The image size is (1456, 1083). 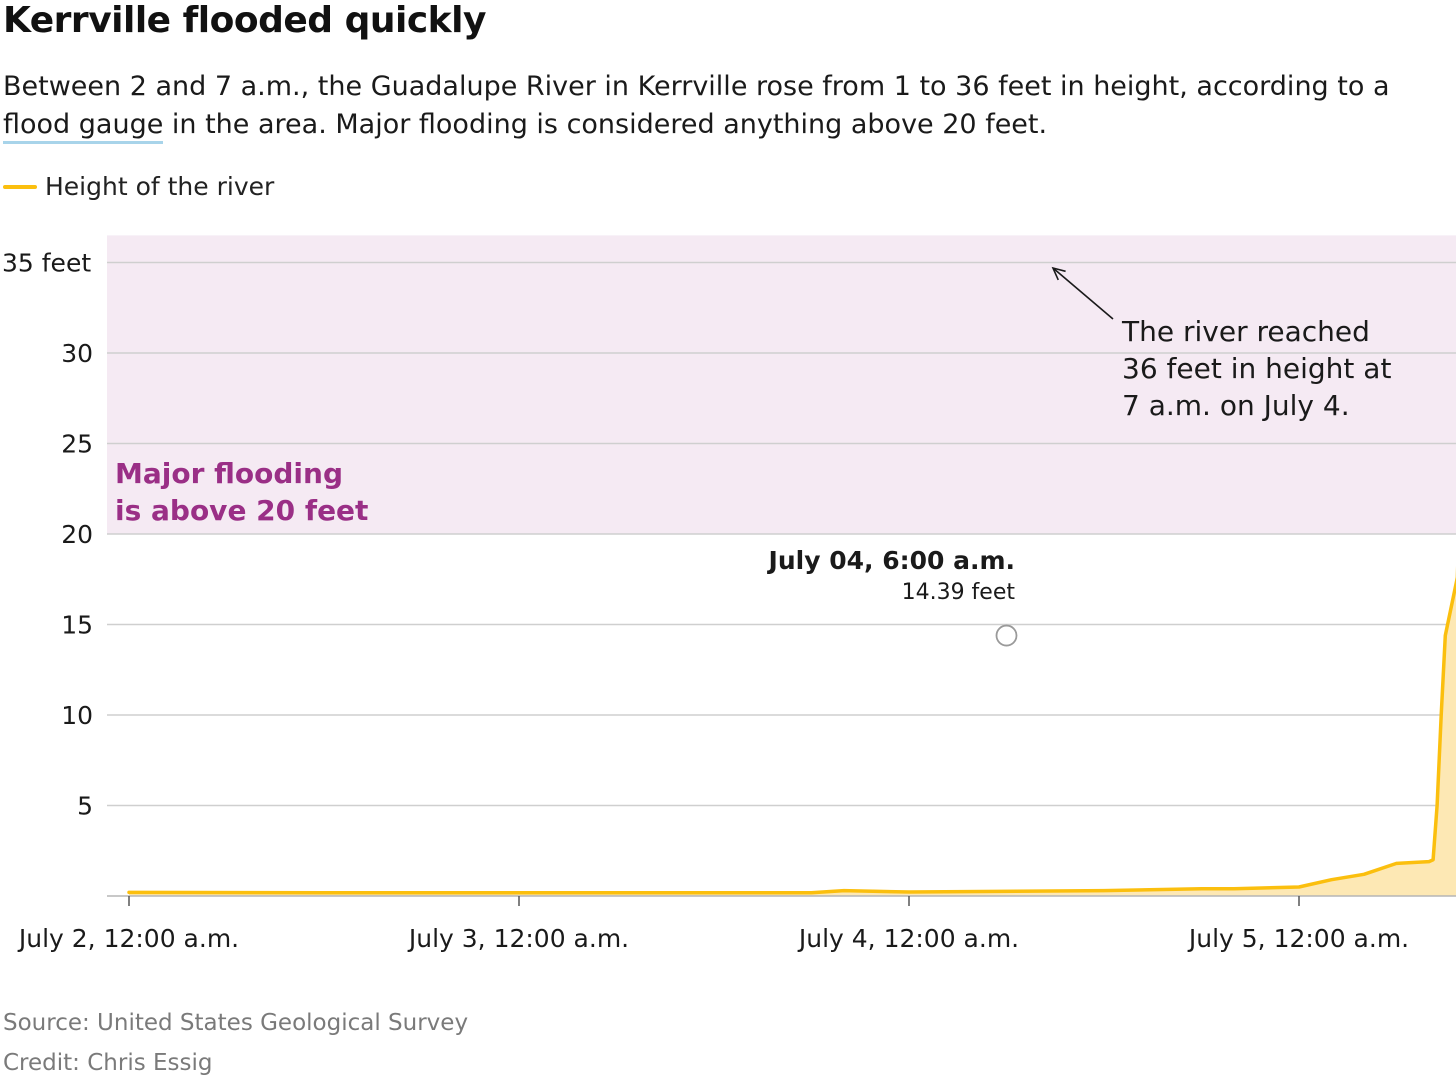 I want to click on annotation-text-line: 7 a.m. on July 4., so click(x=1236, y=405).